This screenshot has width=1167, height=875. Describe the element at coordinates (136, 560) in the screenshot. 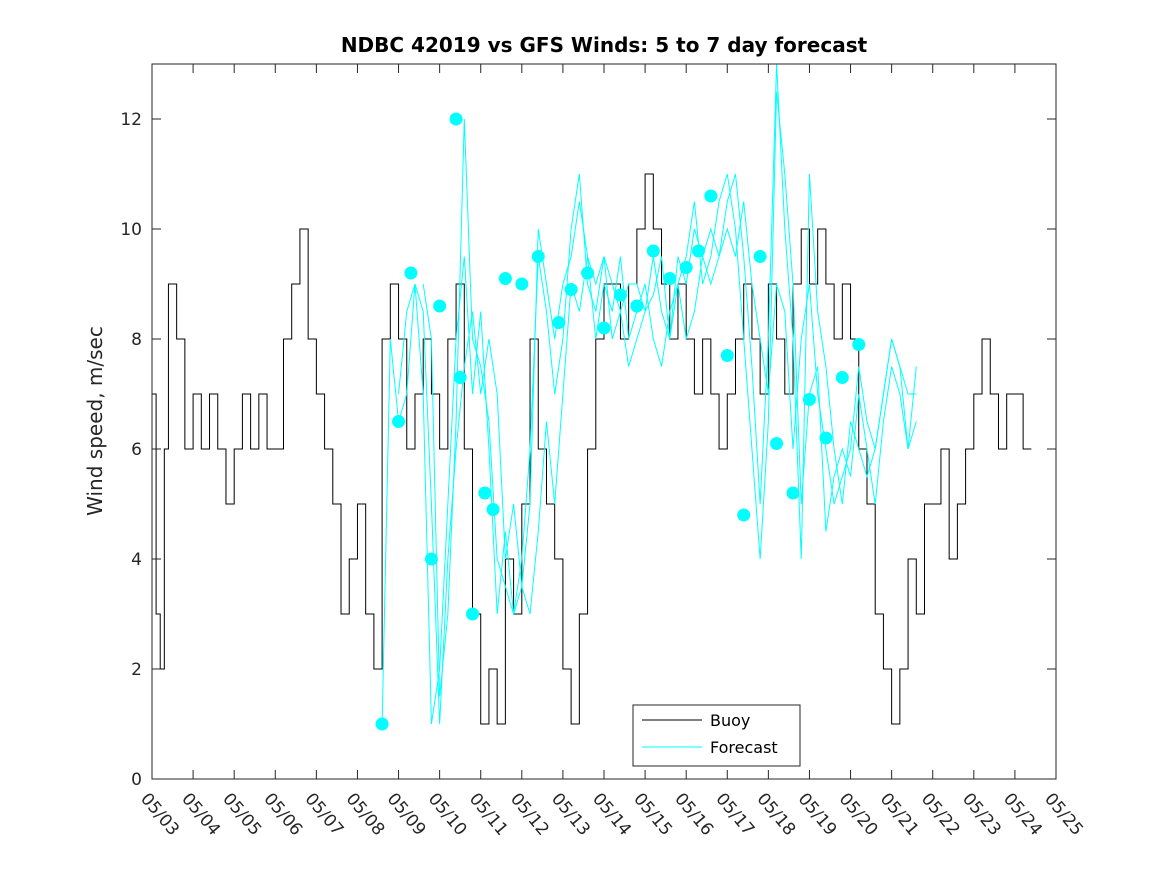

I see `y-tick-label: 4` at that location.